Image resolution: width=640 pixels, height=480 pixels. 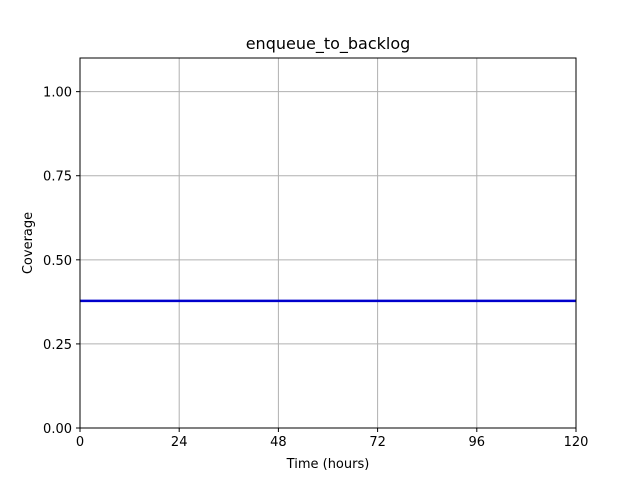 I want to click on y-tick-label: 0.25, so click(x=57, y=345).